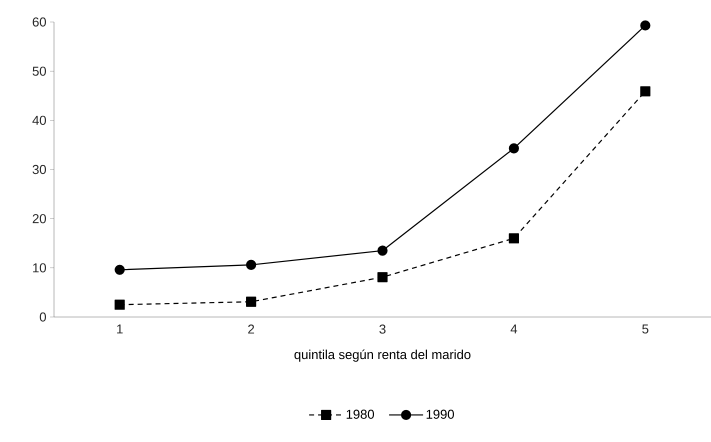 This screenshot has height=442, width=711. I want to click on x-axis-title: quintila según renta del marido, so click(382, 355).